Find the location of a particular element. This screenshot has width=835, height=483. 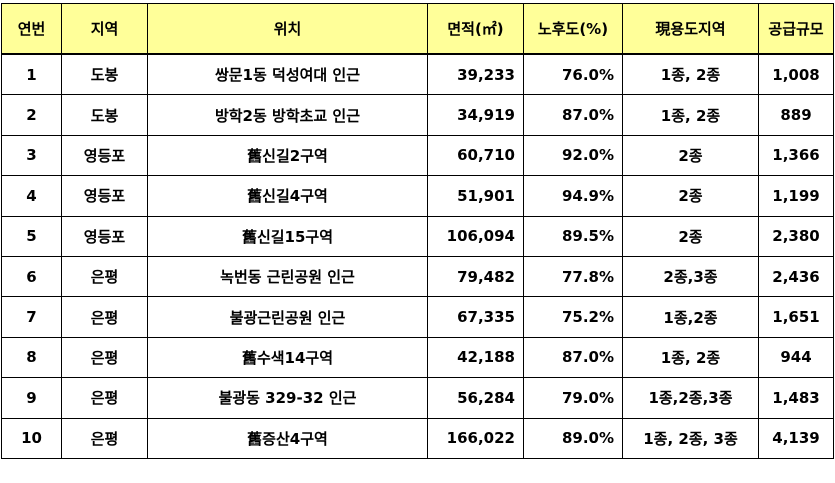

table-row: 5 영등포 舊신길15구역 106,094 89.5% 2종 2,380 is located at coordinates (417, 236).